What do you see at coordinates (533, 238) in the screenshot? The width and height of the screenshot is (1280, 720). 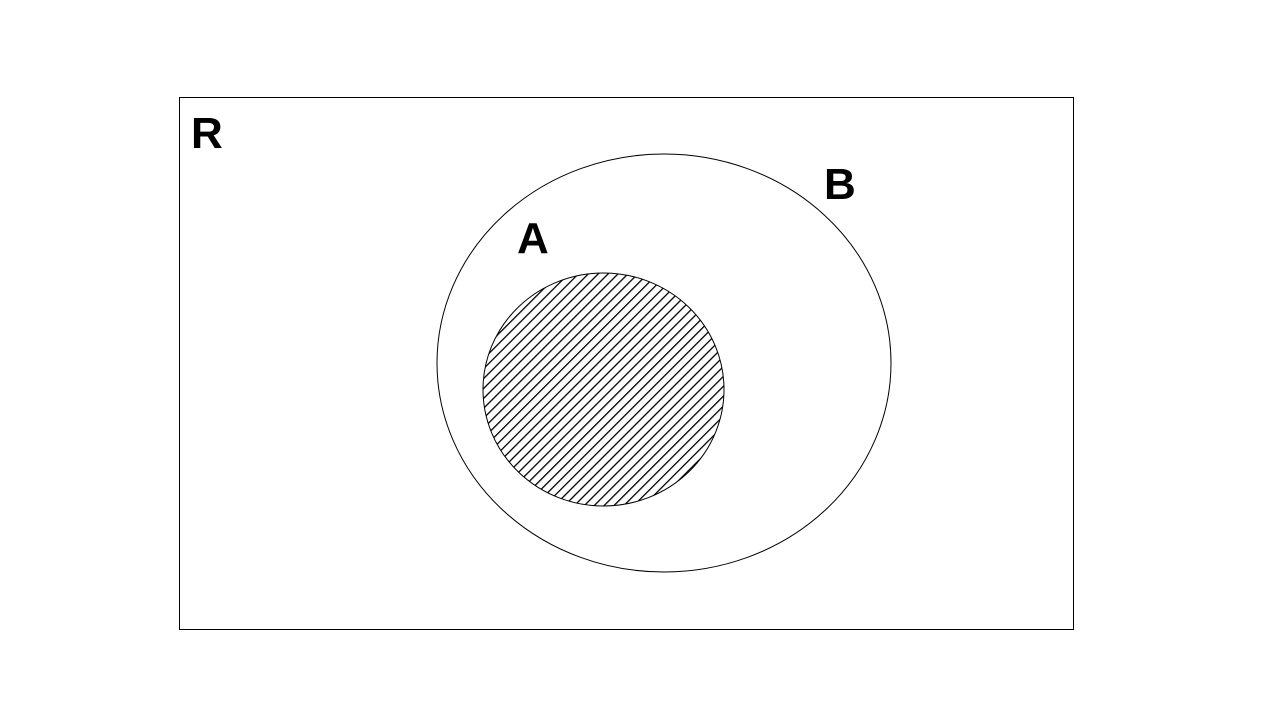 I see `set-a-label: A` at bounding box center [533, 238].